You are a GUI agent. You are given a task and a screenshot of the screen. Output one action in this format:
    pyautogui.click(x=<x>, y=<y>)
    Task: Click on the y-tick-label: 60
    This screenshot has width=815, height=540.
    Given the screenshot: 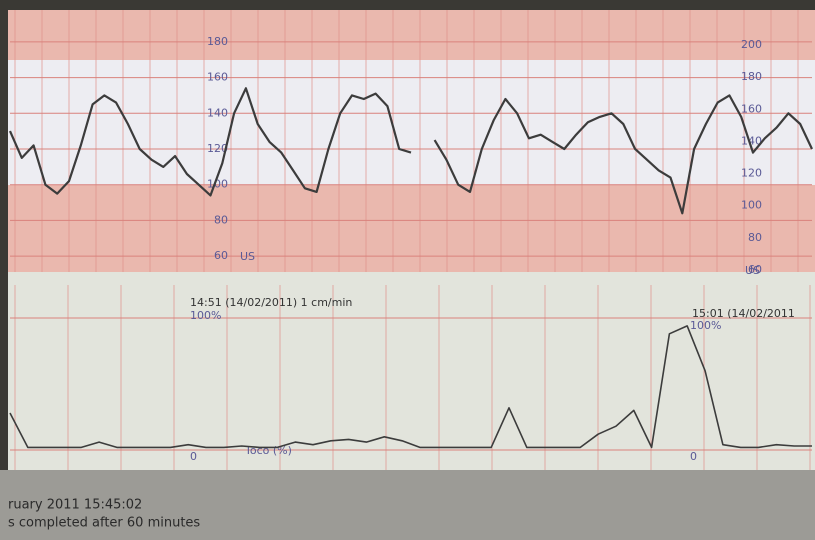 What is the action you would take?
    pyautogui.click(x=221, y=255)
    